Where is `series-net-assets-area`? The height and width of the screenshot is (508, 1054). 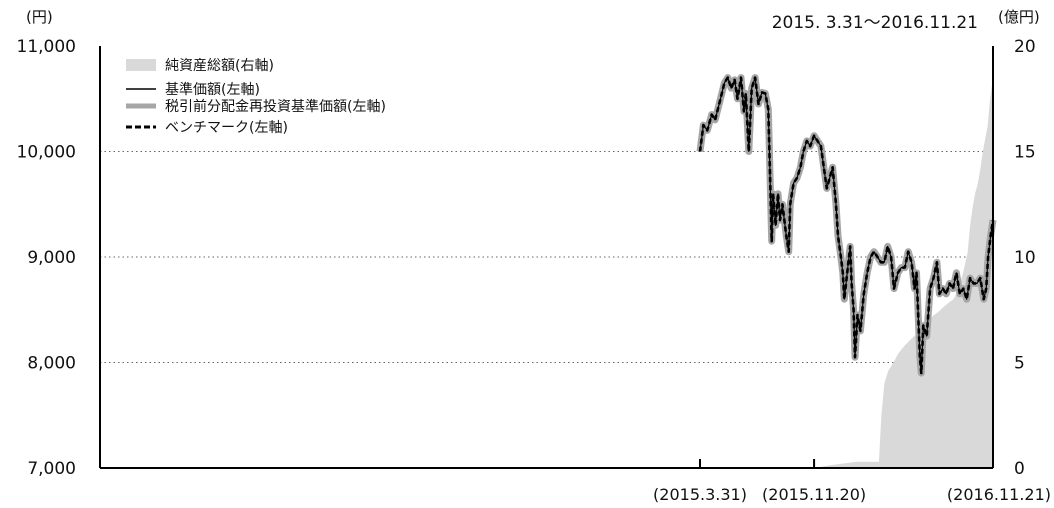 series-net-assets-area is located at coordinates (903, 272).